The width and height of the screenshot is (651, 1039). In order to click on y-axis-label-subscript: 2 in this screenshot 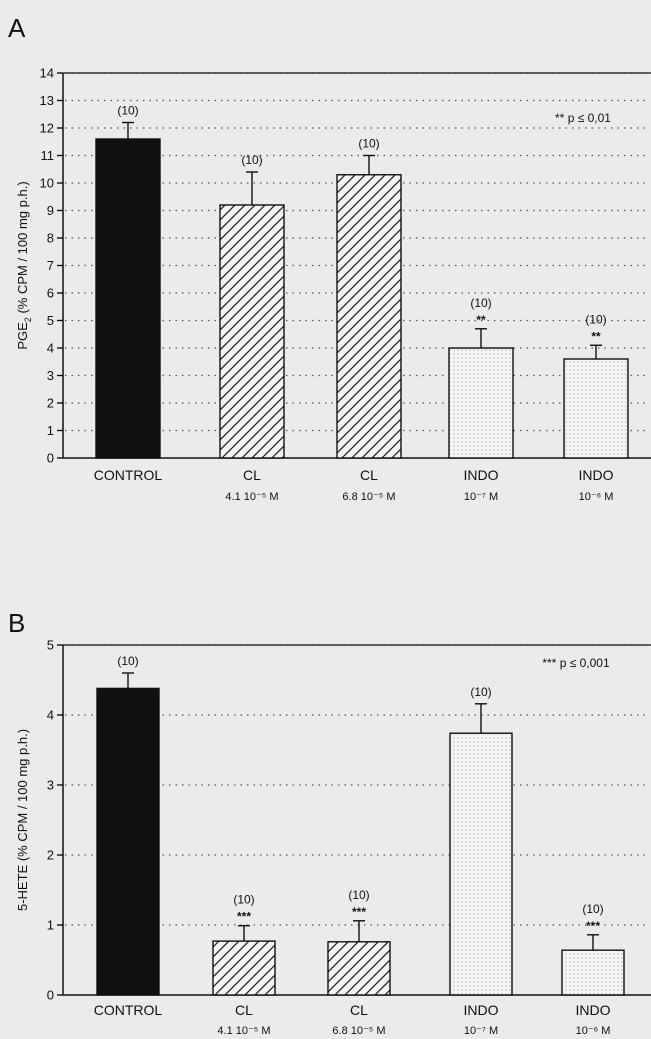, I will do `click(28, 319)`.